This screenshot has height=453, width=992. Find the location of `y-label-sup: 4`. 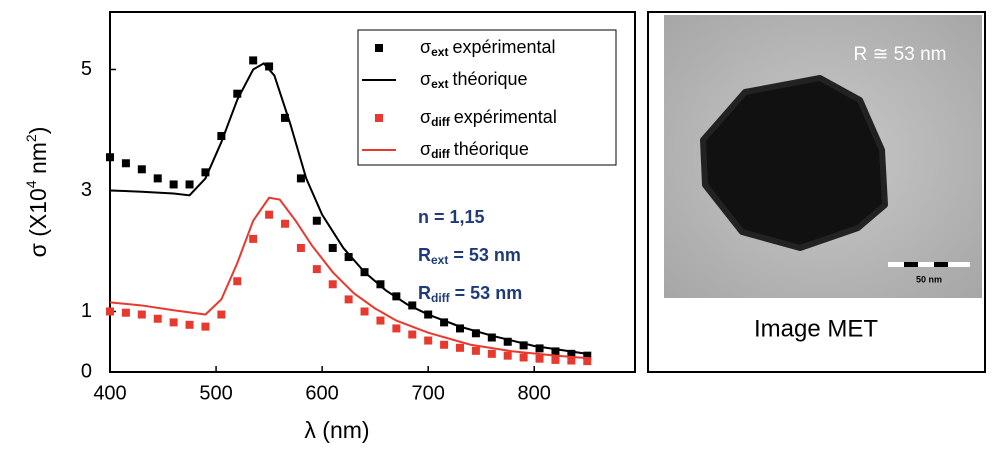

y-label-sup: 4 is located at coordinates (31, 184).